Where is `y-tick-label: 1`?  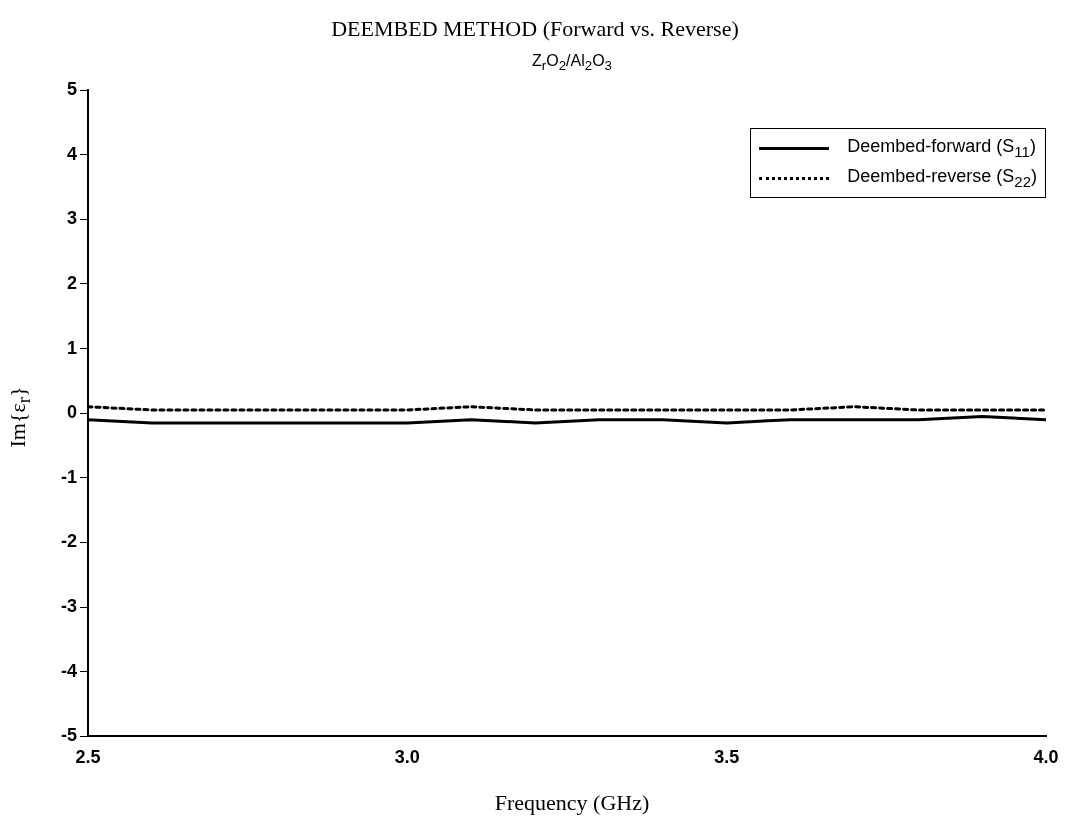
y-tick-label: 1 is located at coordinates (71, 347).